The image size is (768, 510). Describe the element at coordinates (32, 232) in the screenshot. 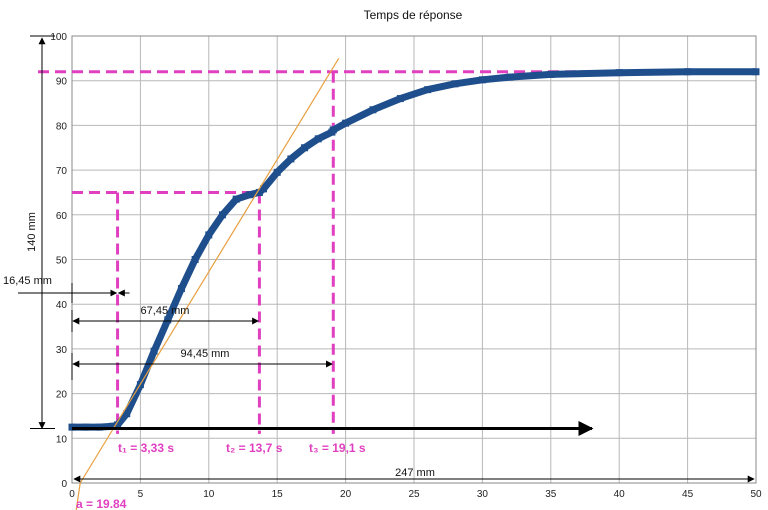

I see `total-height-dimension-label: 140 mm` at that location.